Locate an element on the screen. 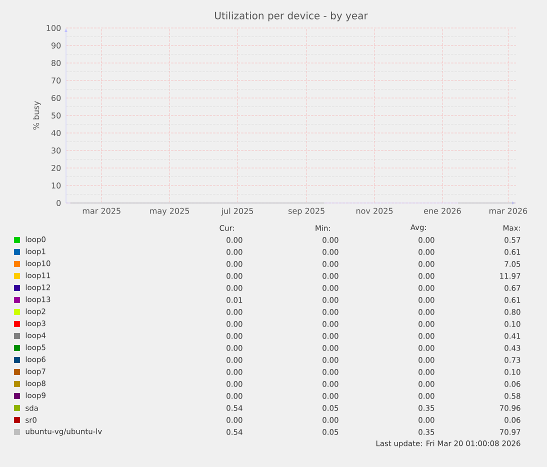  x-tick-label: ene 2026 is located at coordinates (442, 211).